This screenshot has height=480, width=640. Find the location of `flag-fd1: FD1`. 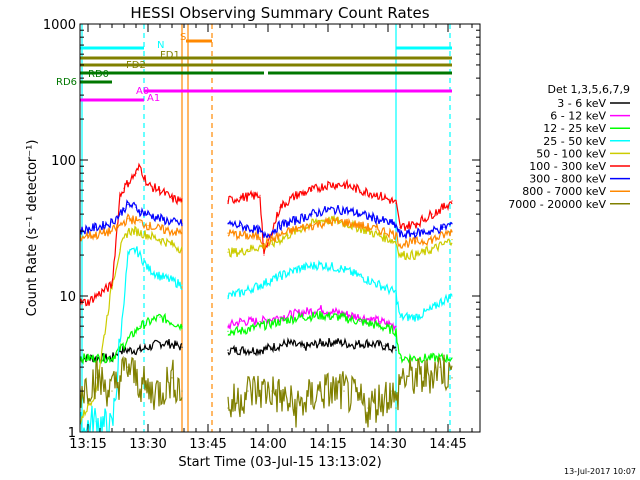

flag-fd1: FD1 is located at coordinates (266, 55).